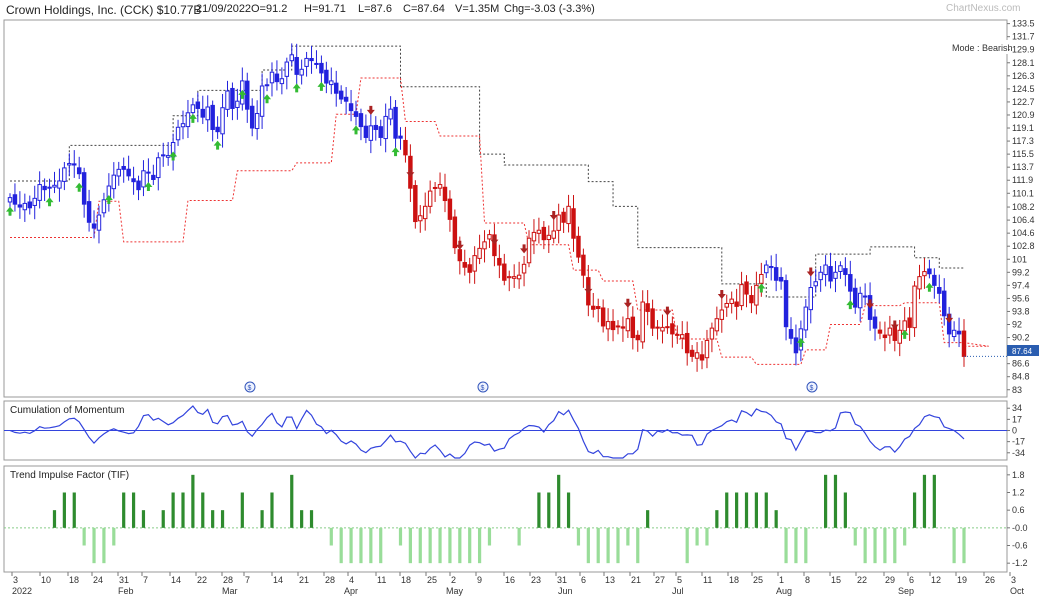  Describe the element at coordinates (1023, 246) in the screenshot. I see `price-y-tick-label: 102.8` at that location.